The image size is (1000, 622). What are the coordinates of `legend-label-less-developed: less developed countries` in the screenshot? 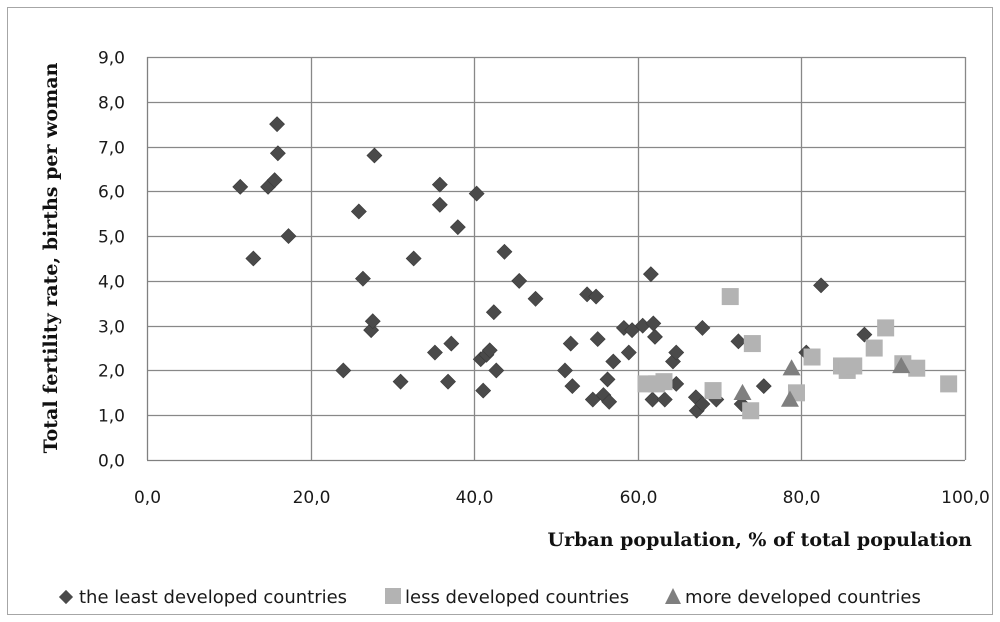 It's located at (517, 597).